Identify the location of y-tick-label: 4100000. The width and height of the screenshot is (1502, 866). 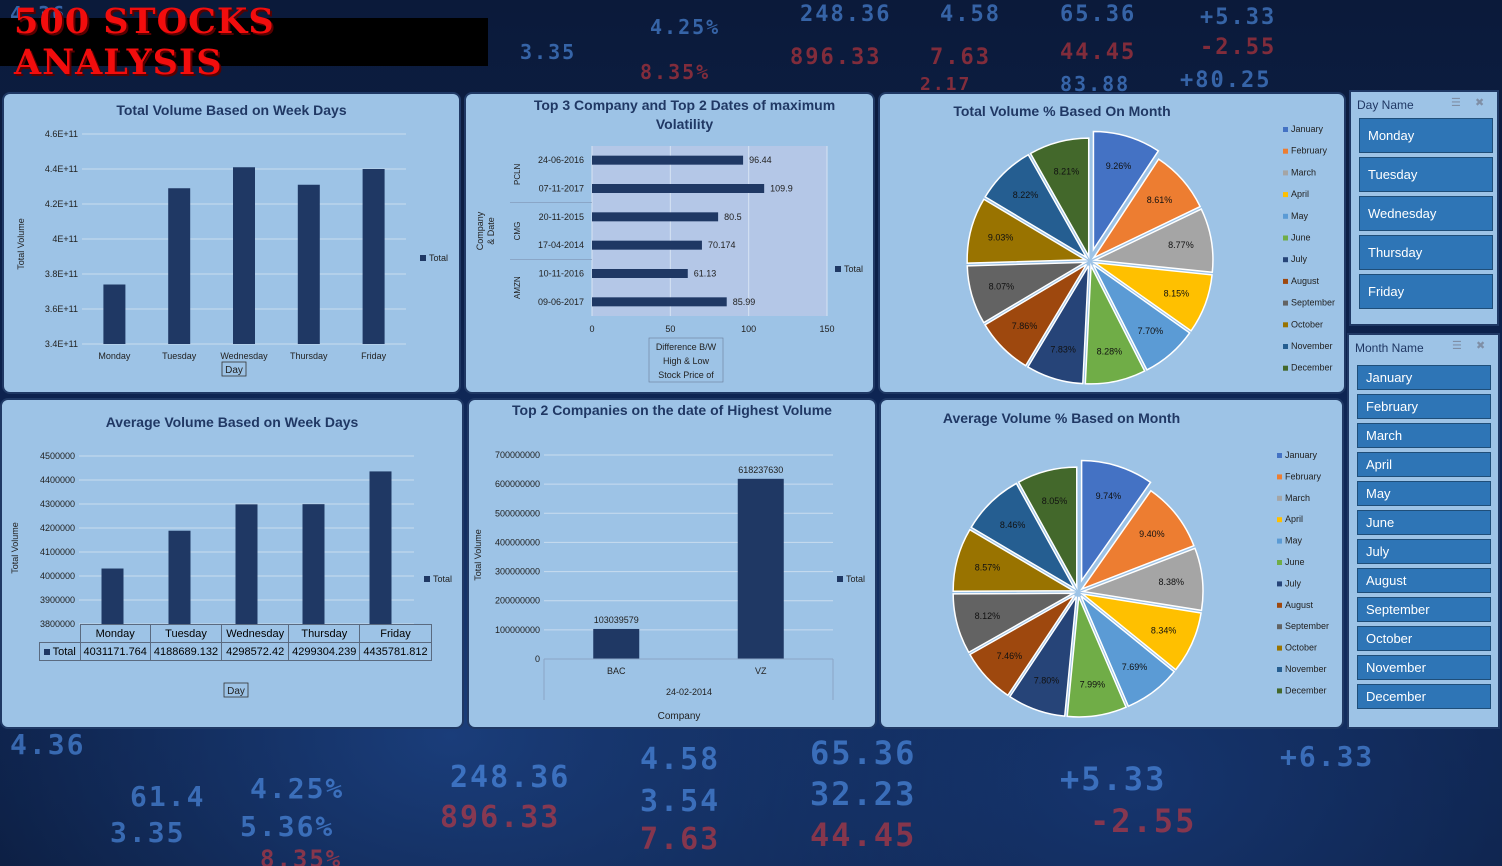
(57, 552).